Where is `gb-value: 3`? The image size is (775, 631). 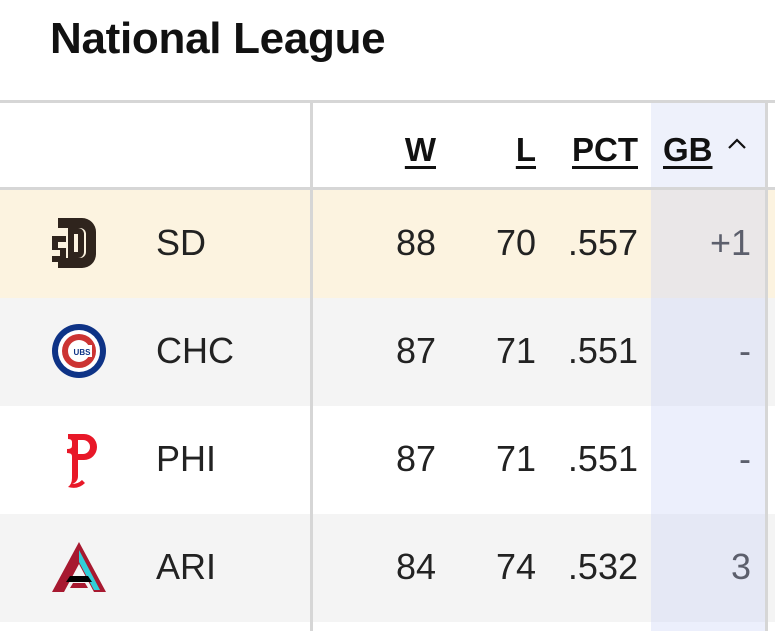 gb-value: 3 is located at coordinates (740, 566).